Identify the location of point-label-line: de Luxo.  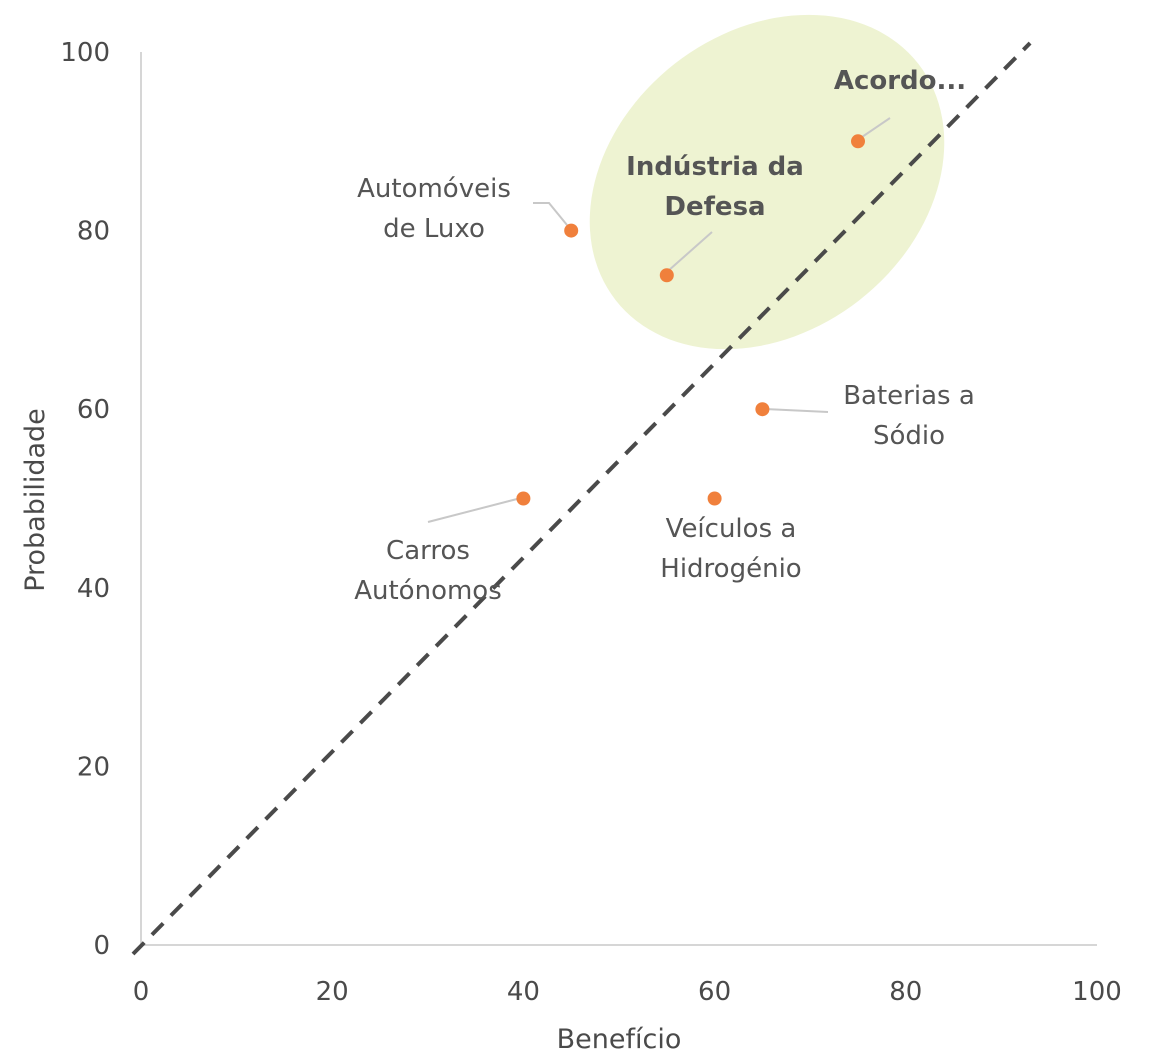
(434, 229).